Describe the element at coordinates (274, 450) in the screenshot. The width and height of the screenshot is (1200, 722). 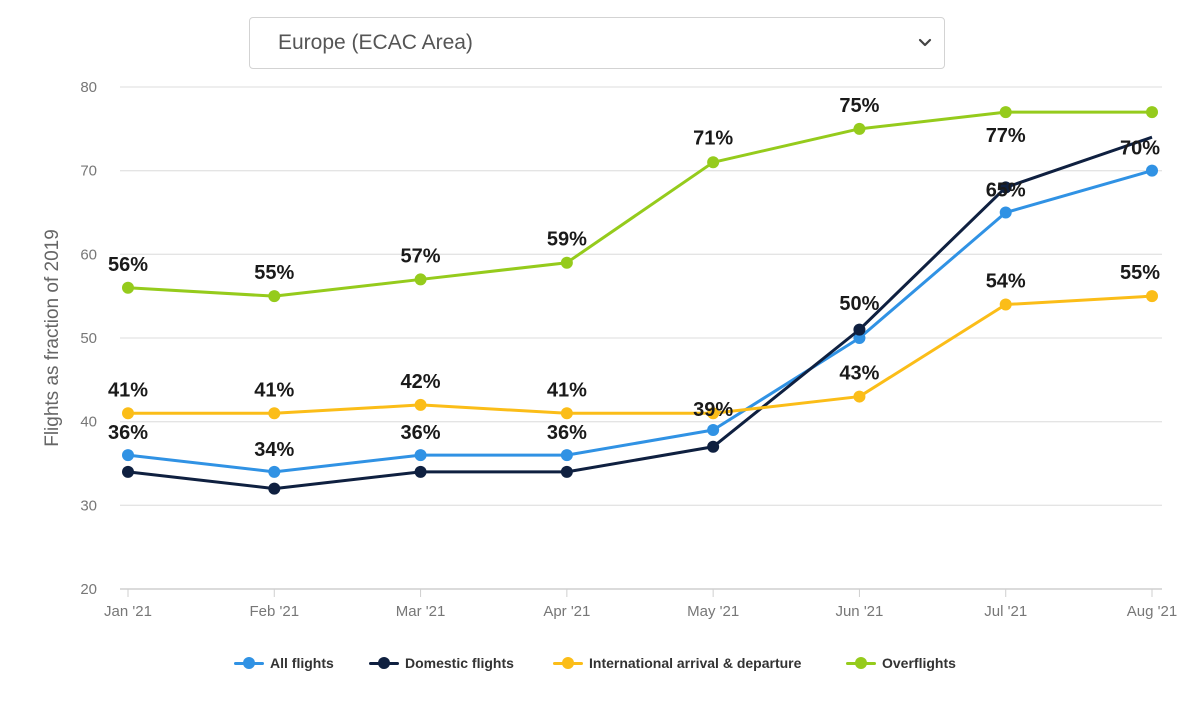
I see `data-label: 34%` at that location.